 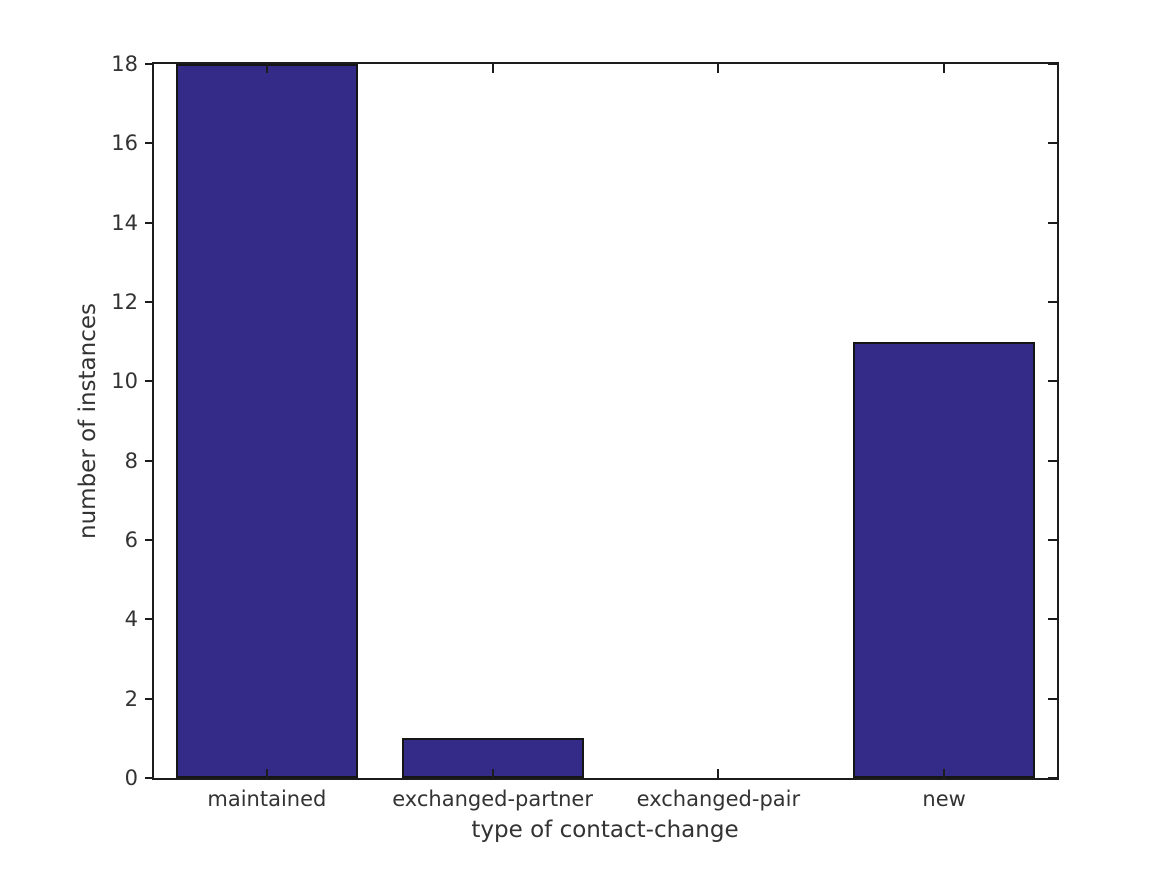 I want to click on y-tick-label: 10, so click(x=124, y=381).